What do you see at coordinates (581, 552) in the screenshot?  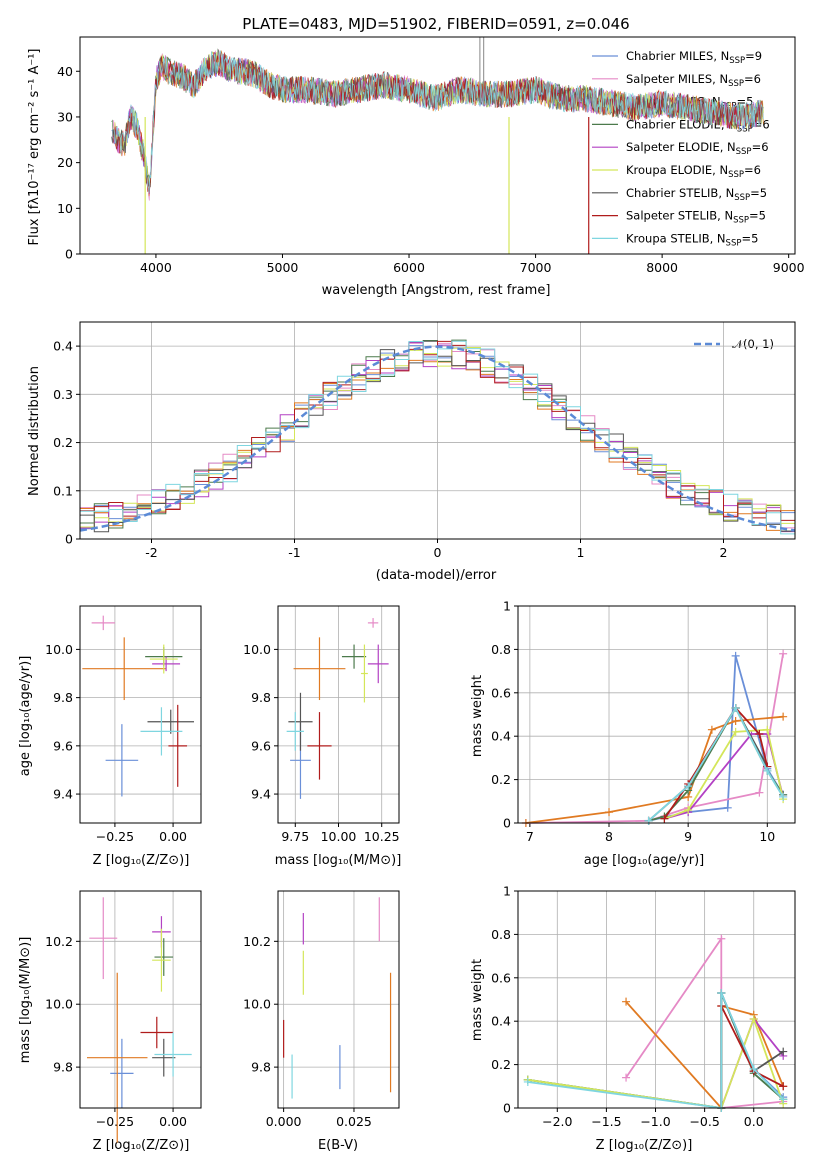 I see `residuals-xtick-label: 1` at bounding box center [581, 552].